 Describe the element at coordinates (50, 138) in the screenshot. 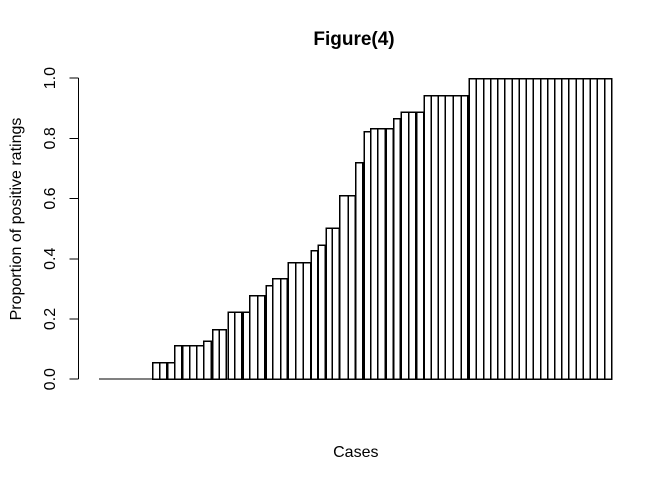

I see `svg-text: 0.8` at that location.